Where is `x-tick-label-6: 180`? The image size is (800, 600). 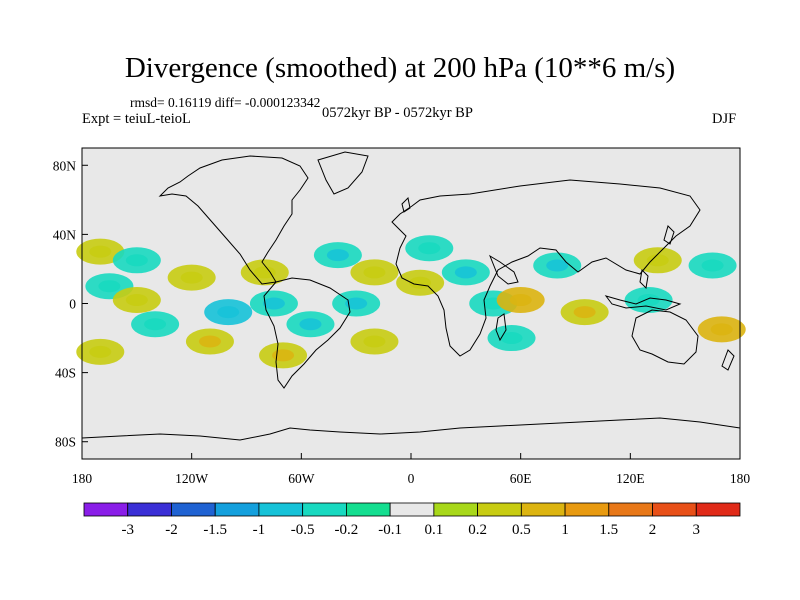
x-tick-label-6: 180 is located at coordinates (740, 478).